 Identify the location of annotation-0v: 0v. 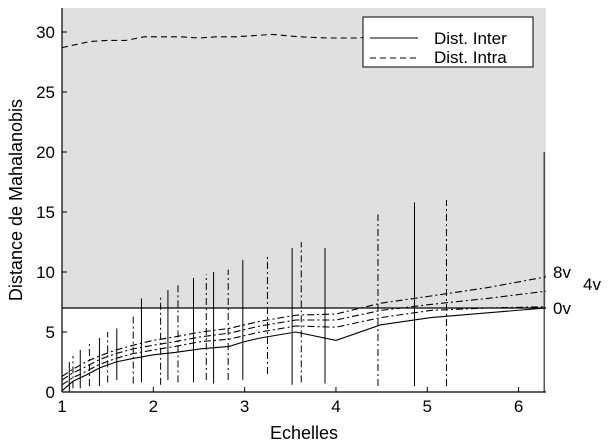
(562, 308).